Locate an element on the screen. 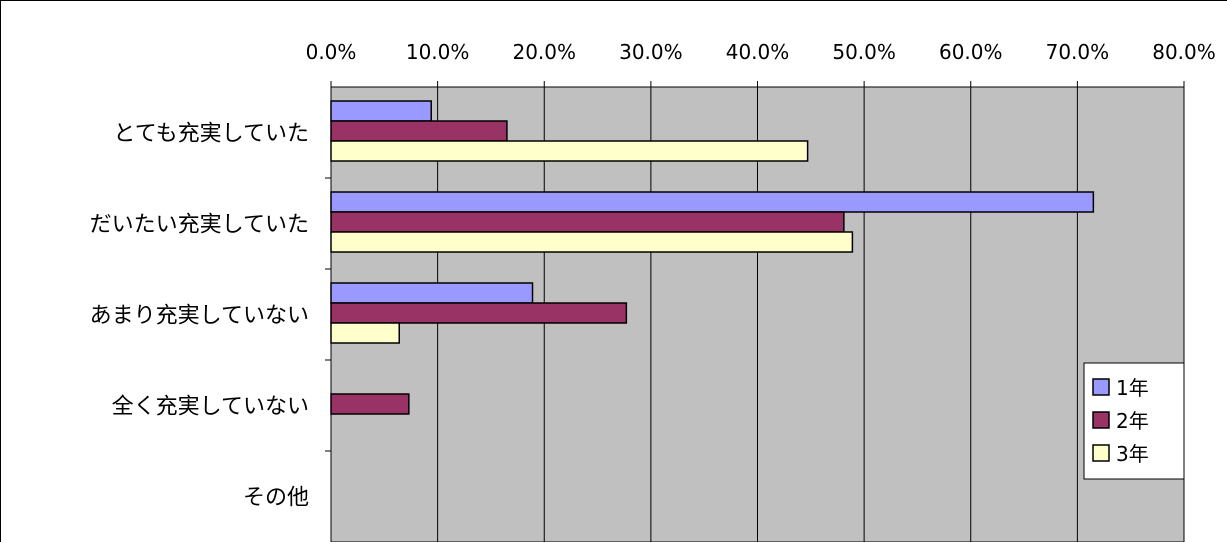 The width and height of the screenshot is (1227, 542). legend-label: 3年 is located at coordinates (1132, 454).